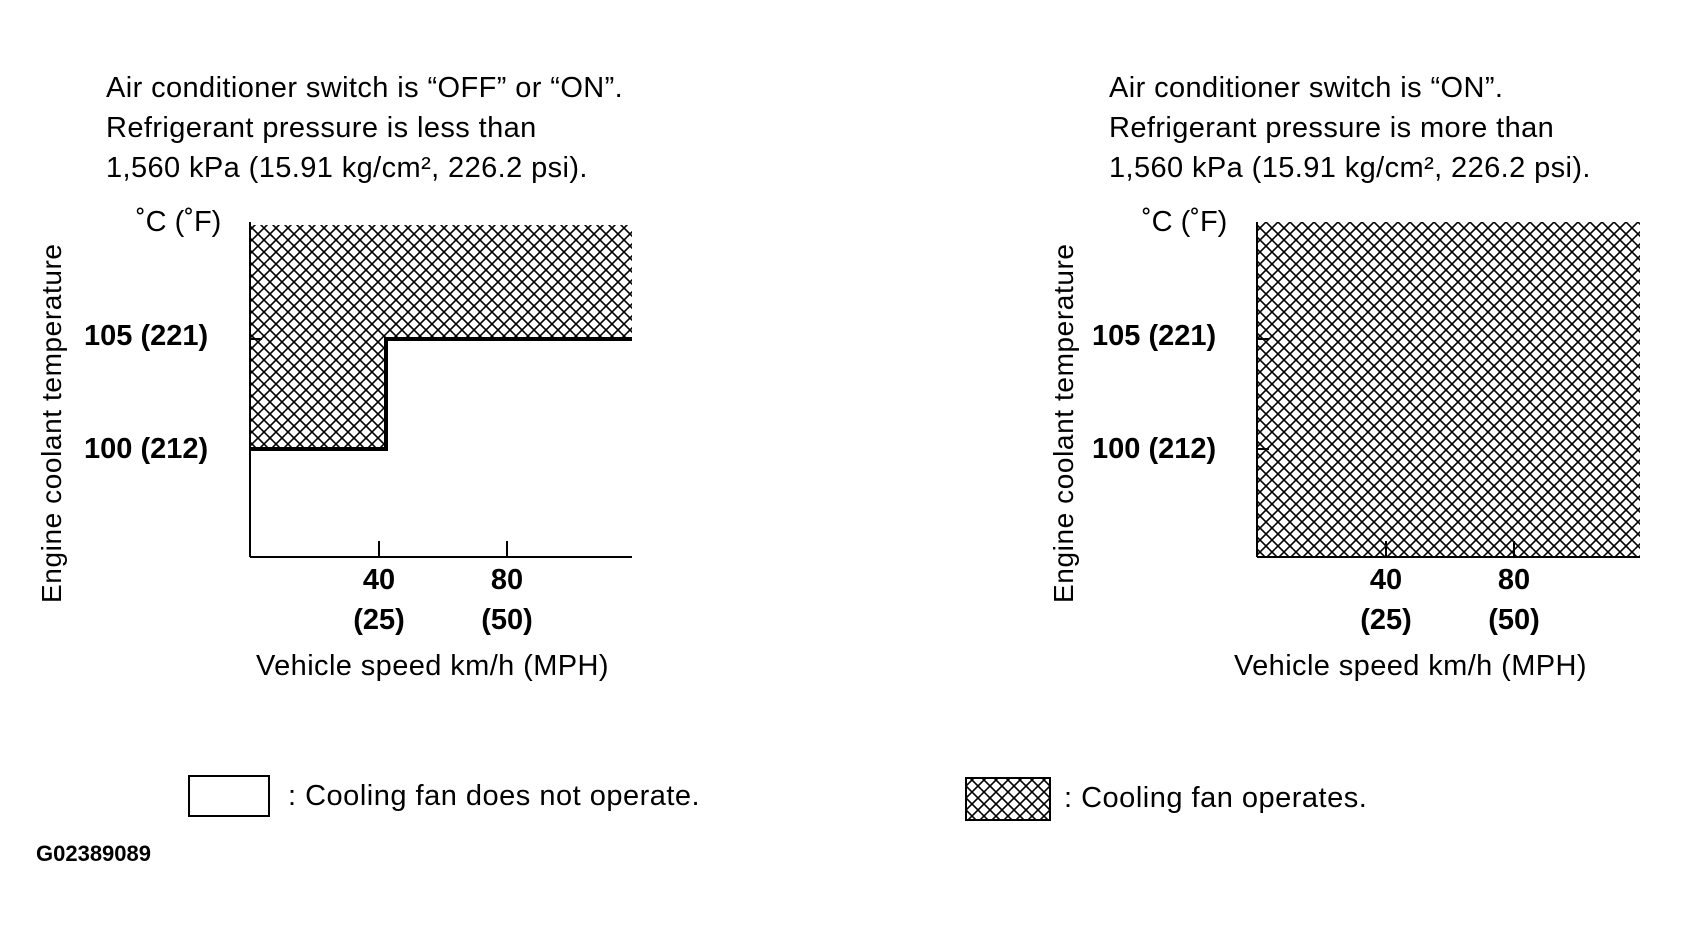 Image resolution: width=1696 pixels, height=933 pixels. I want to click on left-condition-line-2: Refrigerant pressure is less than, so click(321, 128).